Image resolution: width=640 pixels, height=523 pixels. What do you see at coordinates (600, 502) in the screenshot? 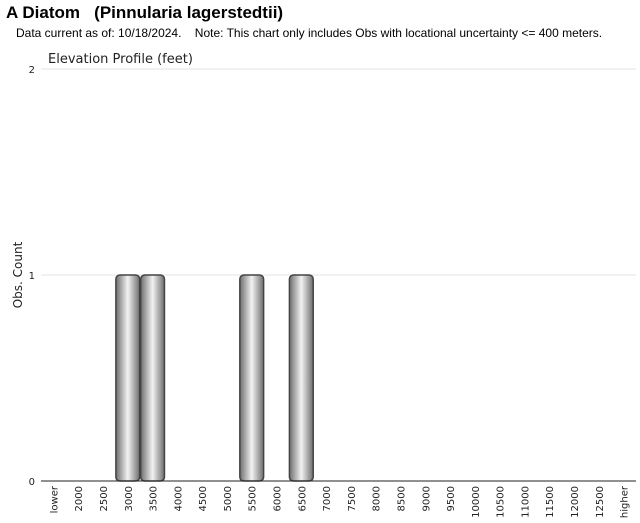
I see `x-tick-label: 12500` at bounding box center [600, 502].